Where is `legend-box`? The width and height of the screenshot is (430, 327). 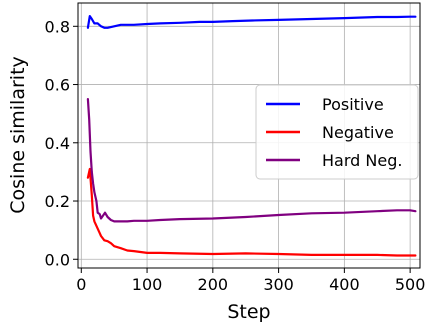 legend-box is located at coordinates (337, 132).